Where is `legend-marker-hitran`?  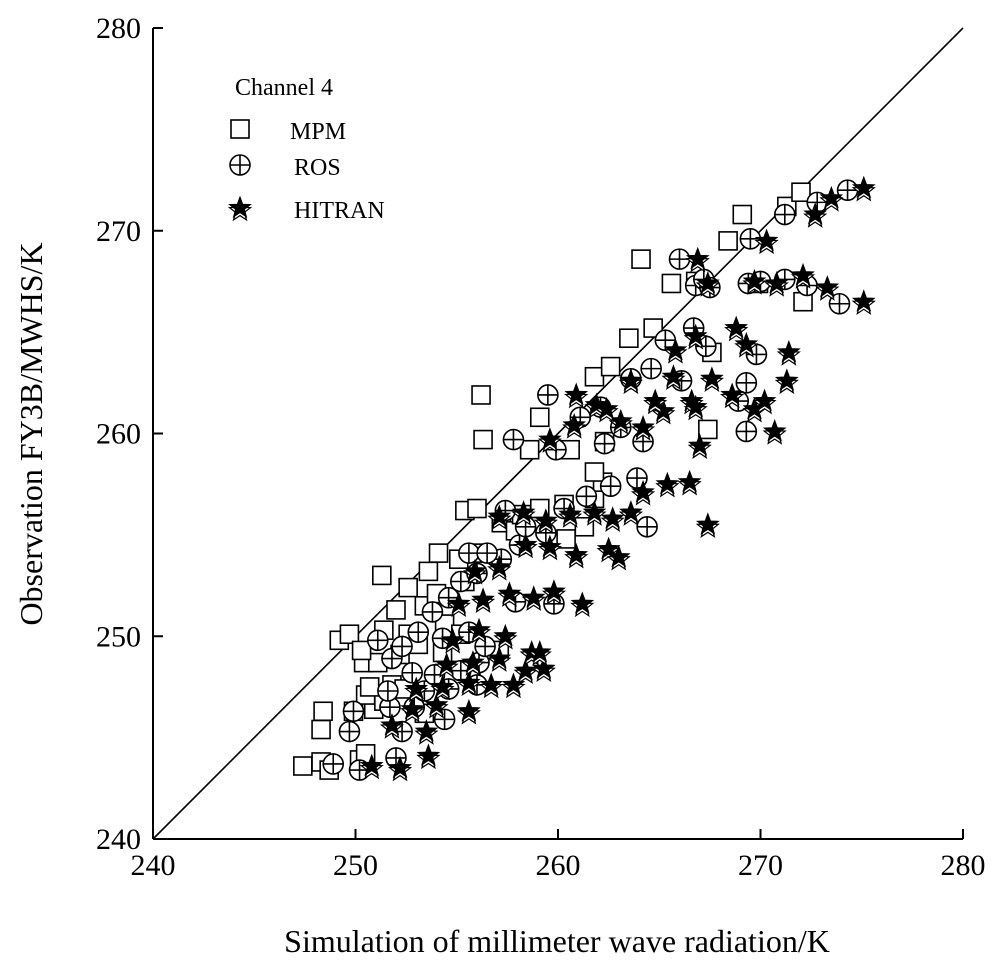 legend-marker-hitran is located at coordinates (240, 208).